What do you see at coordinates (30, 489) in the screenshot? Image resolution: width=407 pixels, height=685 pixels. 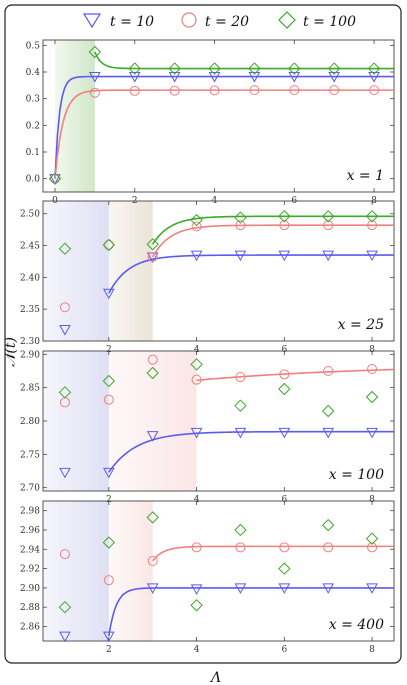 I see `y-tick-label: 2.70` at bounding box center [30, 489].